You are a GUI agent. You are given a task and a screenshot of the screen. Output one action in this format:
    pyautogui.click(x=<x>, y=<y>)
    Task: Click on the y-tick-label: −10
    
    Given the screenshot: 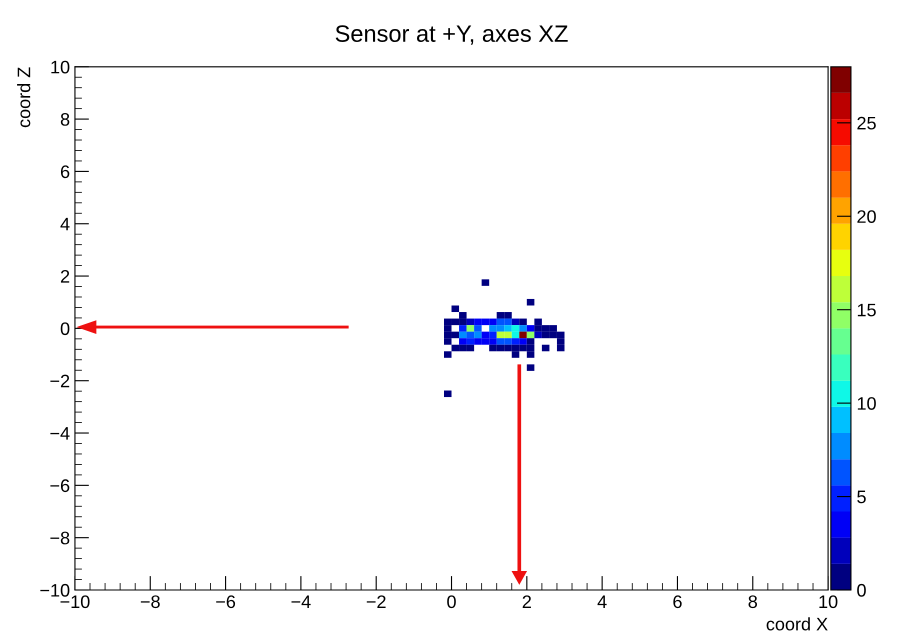 What is the action you would take?
    pyautogui.click(x=55, y=590)
    